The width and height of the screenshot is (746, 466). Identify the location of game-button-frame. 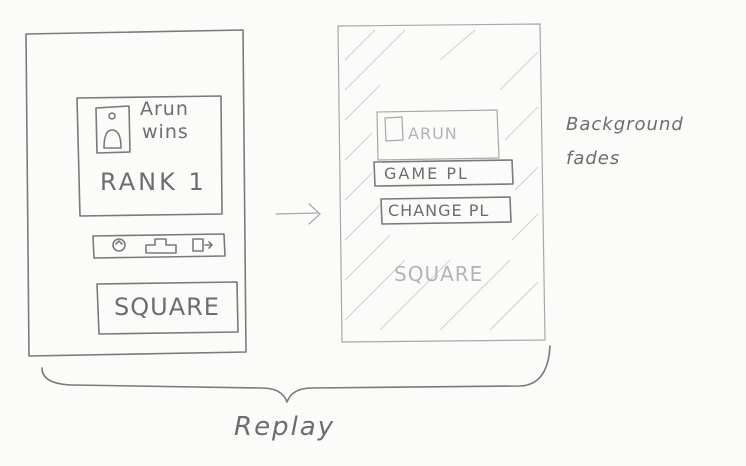
(443, 173).